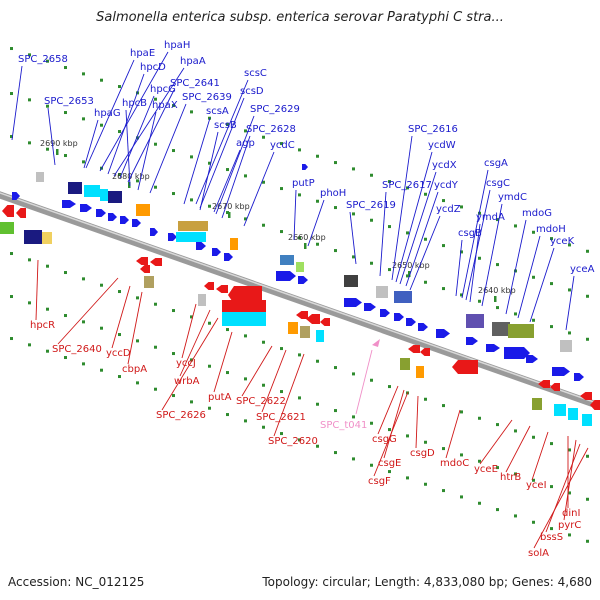 This screenshot has width=600, height=600. Describe the element at coordinates (470, 233) in the screenshot. I see `forward-gene-label: csgB` at that location.